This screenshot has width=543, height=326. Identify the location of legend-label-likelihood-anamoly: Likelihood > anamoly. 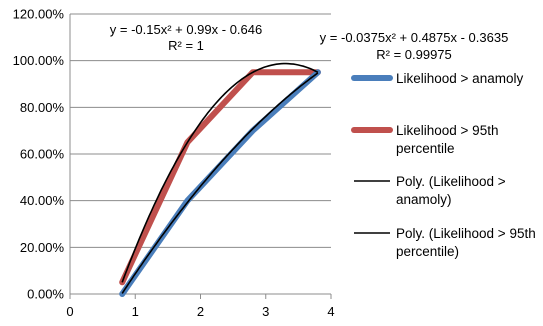
(459, 78).